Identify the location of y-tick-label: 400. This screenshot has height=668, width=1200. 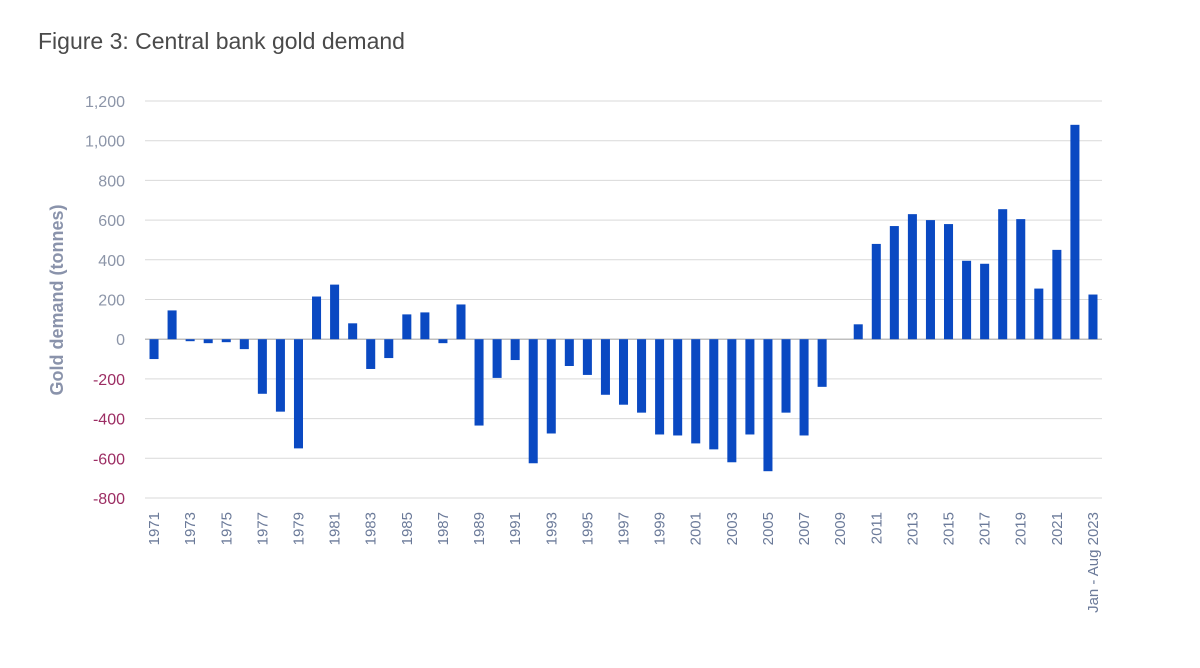
(111, 261).